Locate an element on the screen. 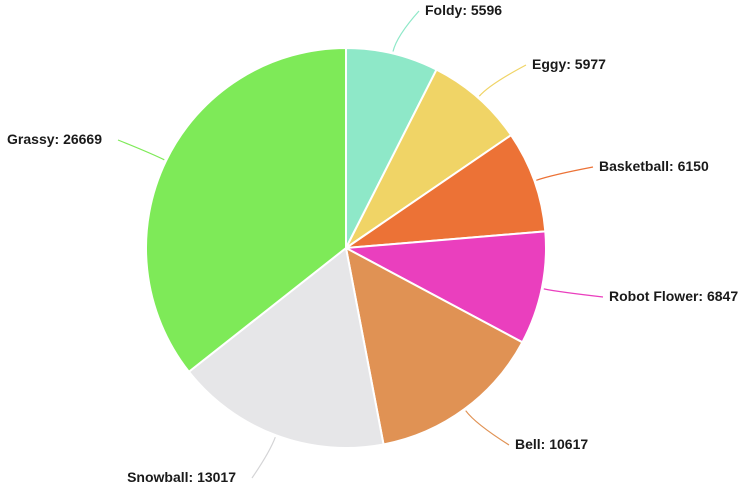  data-label-eggy: Eggy: 5977 is located at coordinates (569, 64).